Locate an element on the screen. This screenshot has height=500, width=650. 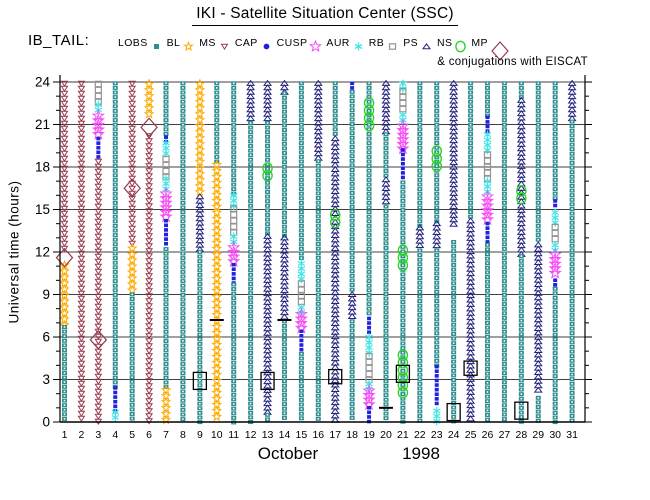
eiscat-note: & conjugations with EISCAT is located at coordinates (512, 62).